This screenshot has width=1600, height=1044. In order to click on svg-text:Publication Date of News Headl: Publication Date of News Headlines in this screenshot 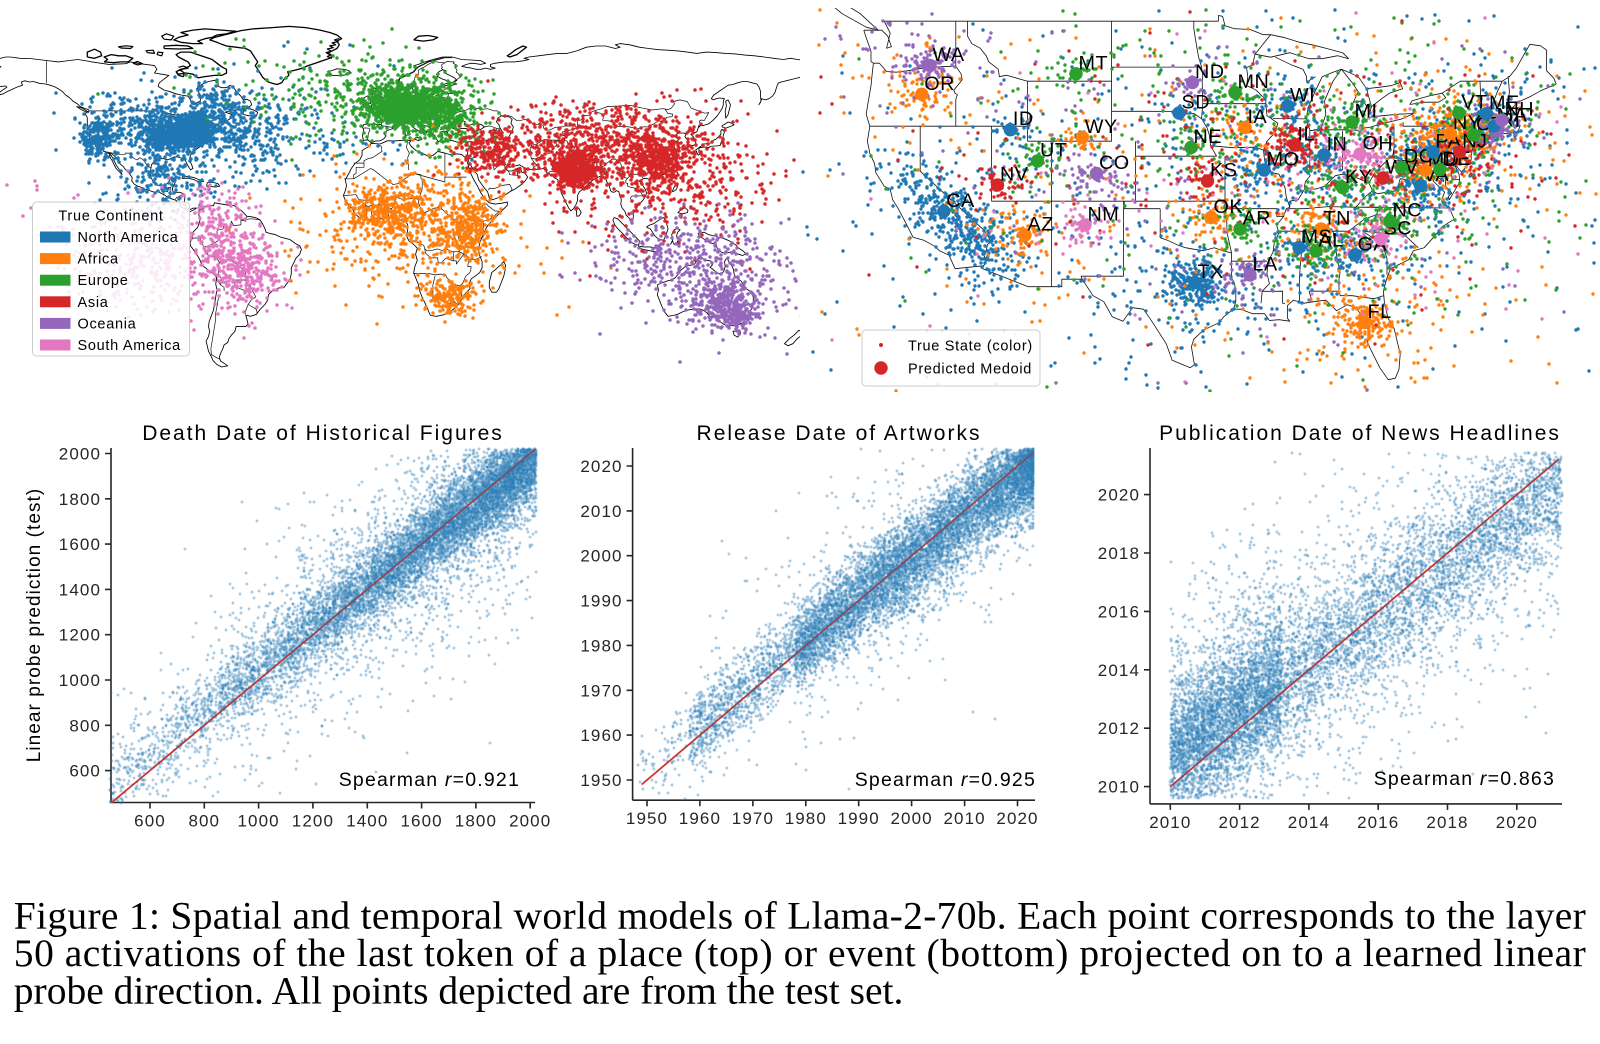, I will do `click(1360, 433)`.